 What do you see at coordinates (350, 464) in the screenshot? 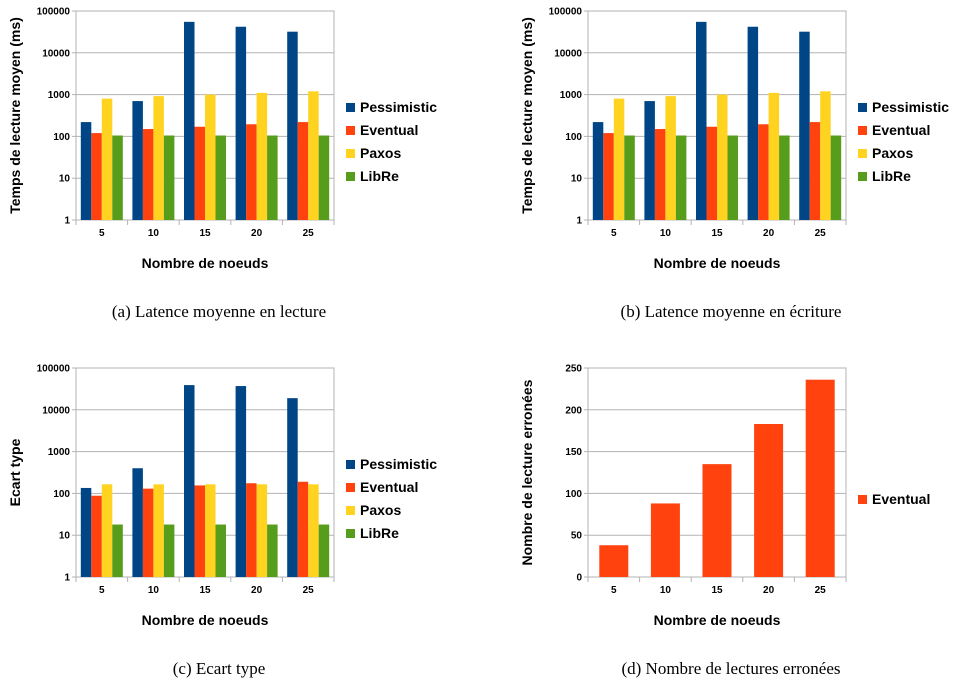
I see `legend-swatch-pessimistic` at bounding box center [350, 464].